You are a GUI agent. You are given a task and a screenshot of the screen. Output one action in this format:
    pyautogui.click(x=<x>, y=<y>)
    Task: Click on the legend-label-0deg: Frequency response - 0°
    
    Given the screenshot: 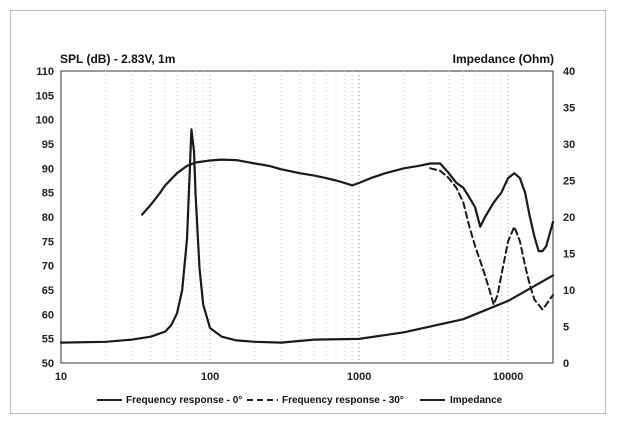 What is the action you would take?
    pyautogui.click(x=184, y=400)
    